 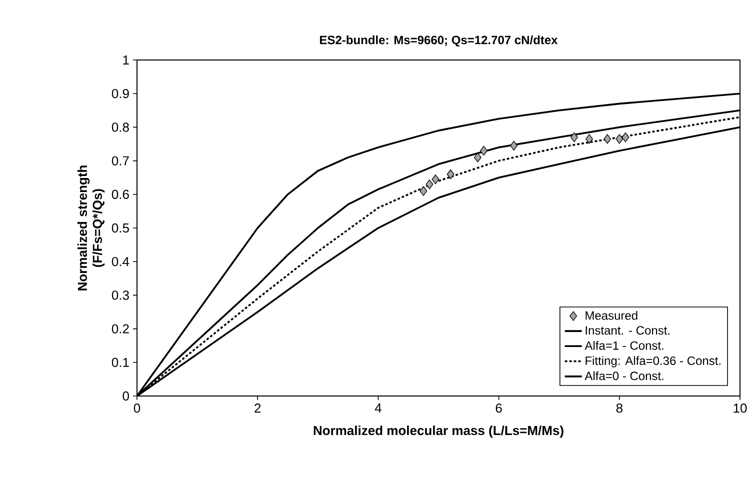 I want to click on legend-label: Alfa=1 - Const., so click(x=624, y=345).